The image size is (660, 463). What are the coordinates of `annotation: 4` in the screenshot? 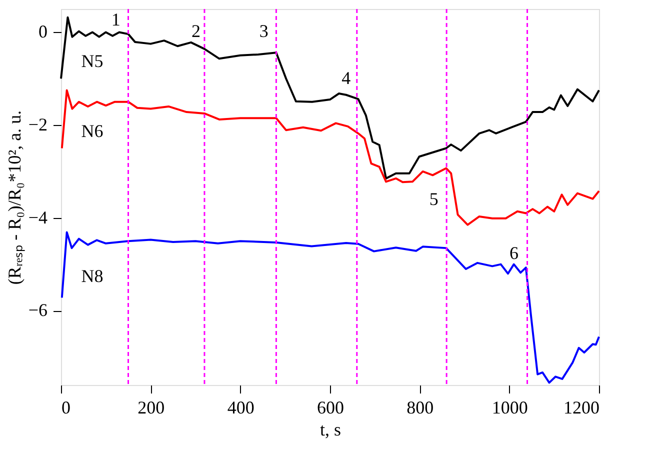 It's located at (346, 78).